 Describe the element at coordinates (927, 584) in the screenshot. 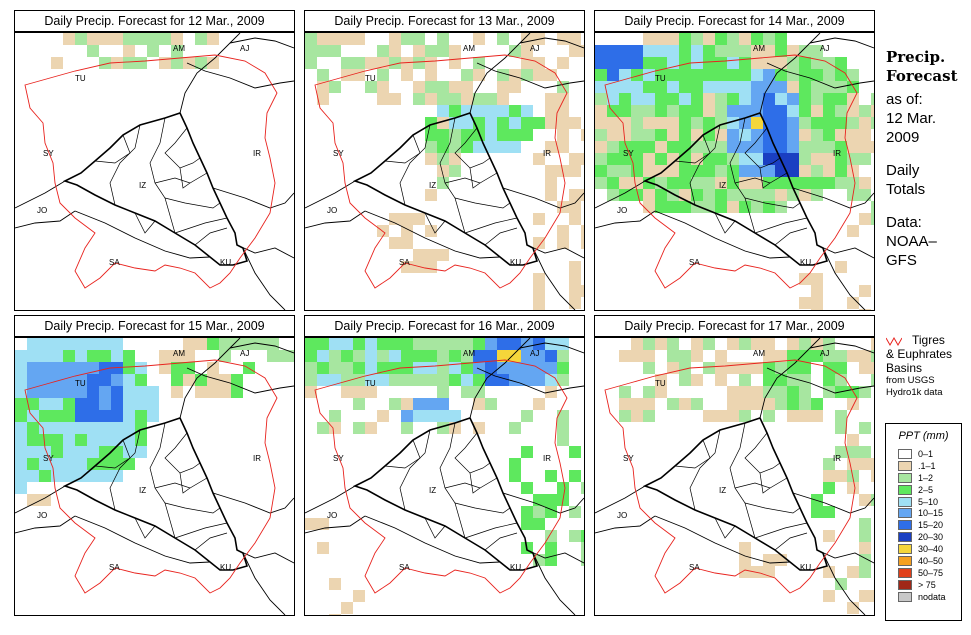

I see `legend-label: > 75` at that location.